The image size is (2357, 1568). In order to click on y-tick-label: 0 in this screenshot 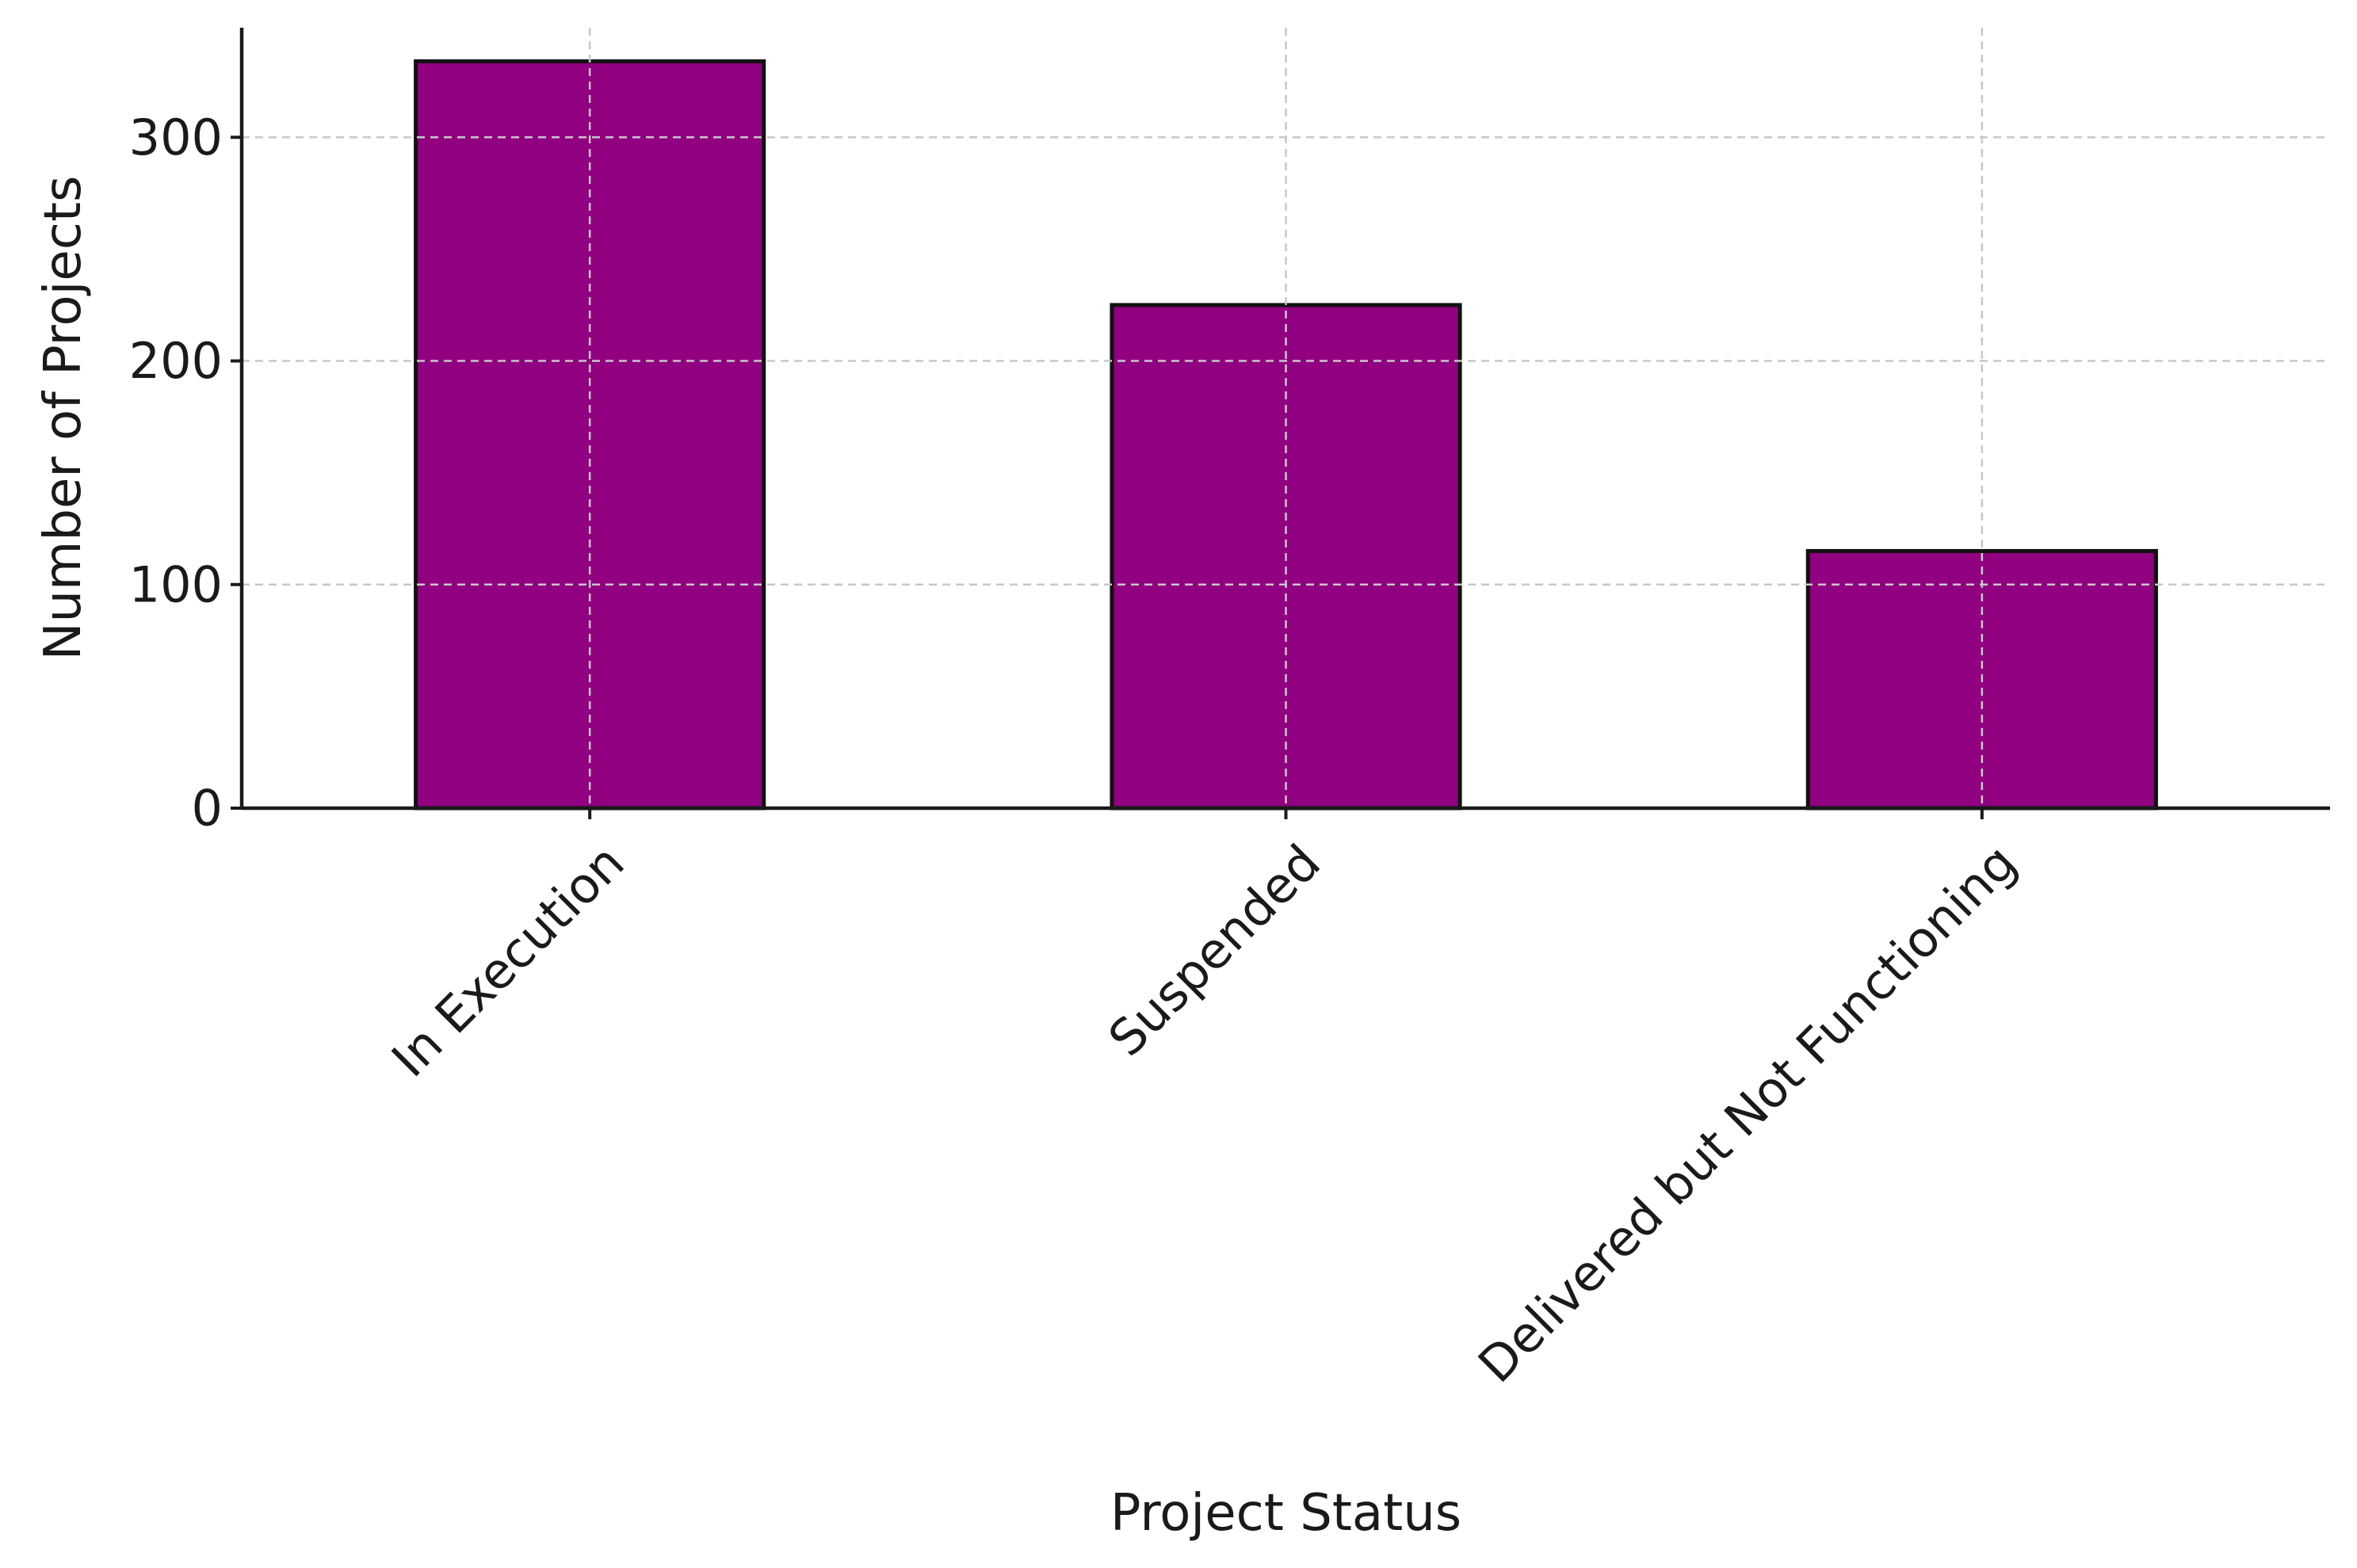, I will do `click(207, 808)`.